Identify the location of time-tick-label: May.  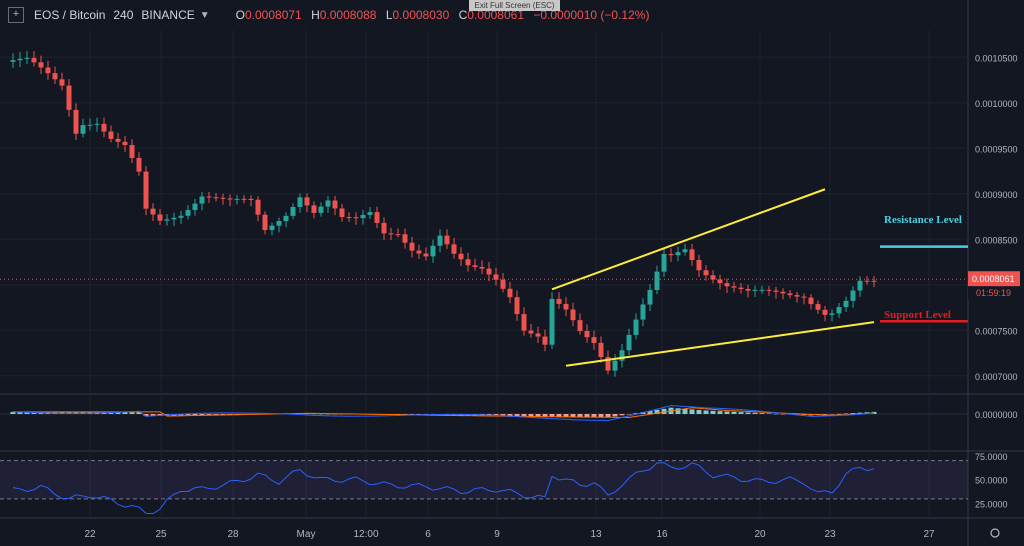
(306, 534).